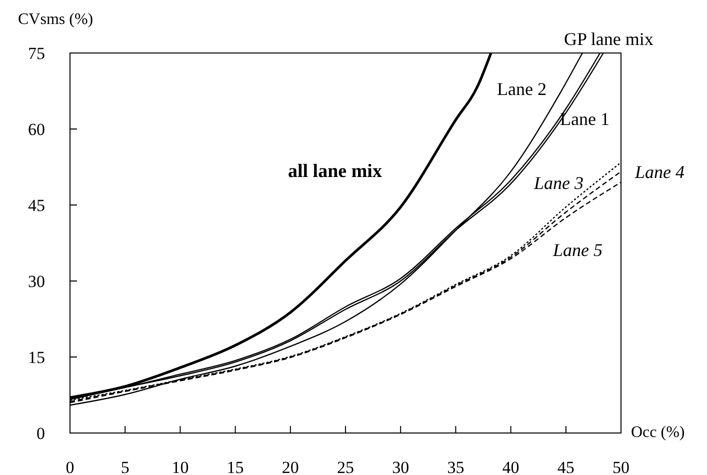 This screenshot has height=475, width=707. What do you see at coordinates (345, 466) in the screenshot?
I see `x-tick-label: 25` at bounding box center [345, 466].